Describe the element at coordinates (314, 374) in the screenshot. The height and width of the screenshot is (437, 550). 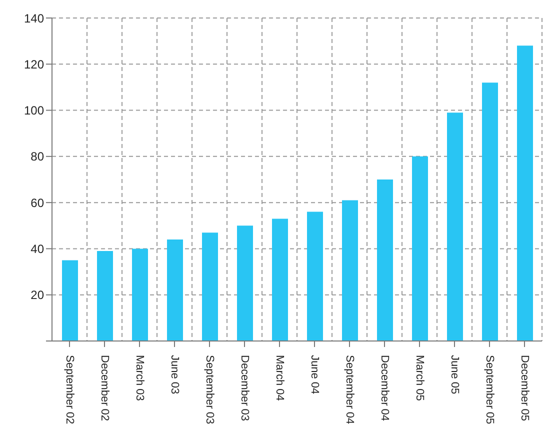
I see `x-tick-label: June 04` at that location.